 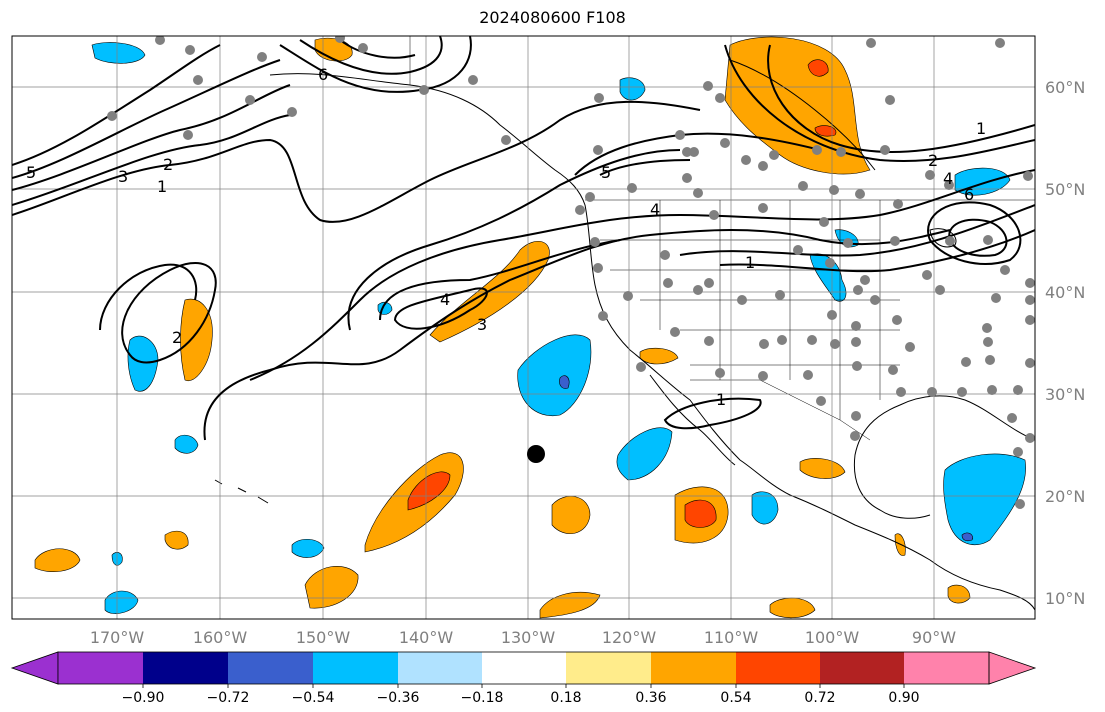 What do you see at coordinates (735, 698) in the screenshot?
I see `colorbar-tick-label: 0.54` at bounding box center [735, 698].